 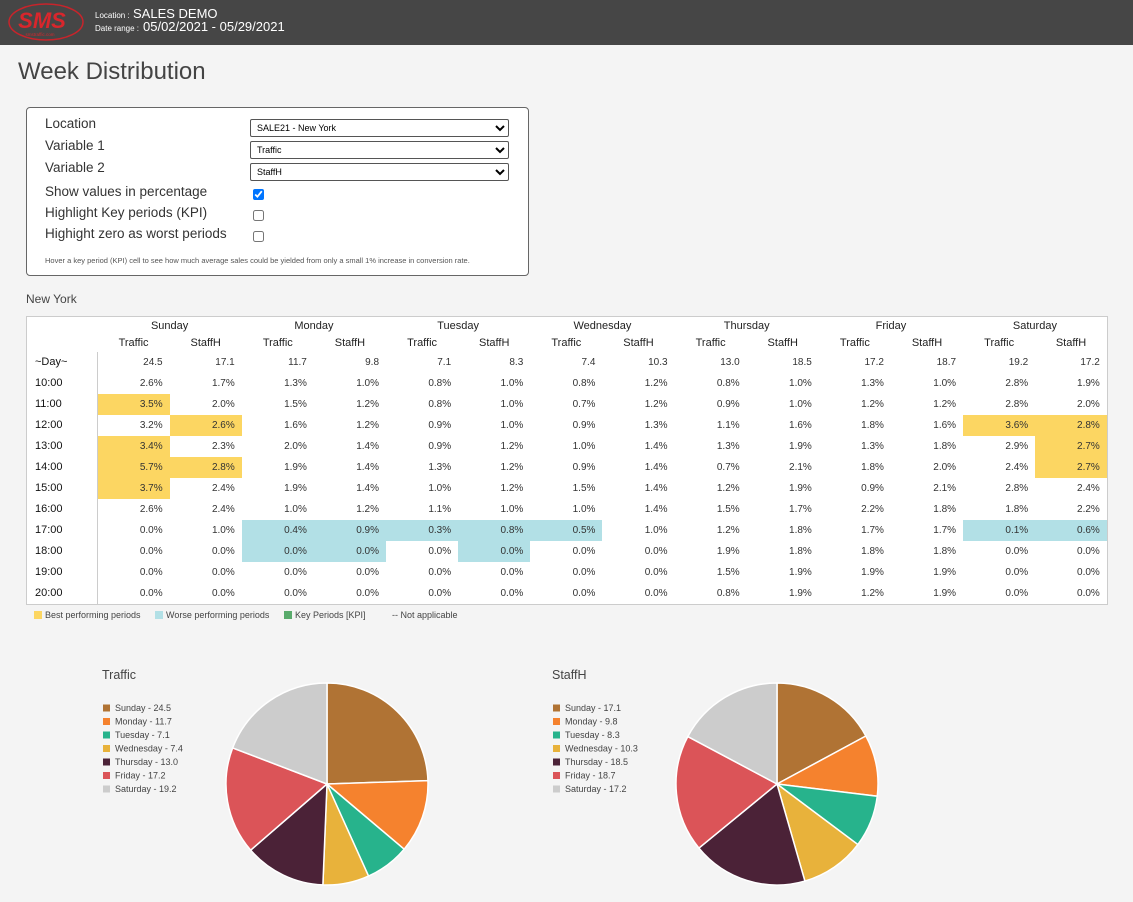 What do you see at coordinates (379, 150) in the screenshot?
I see `select: Traffic` at bounding box center [379, 150].